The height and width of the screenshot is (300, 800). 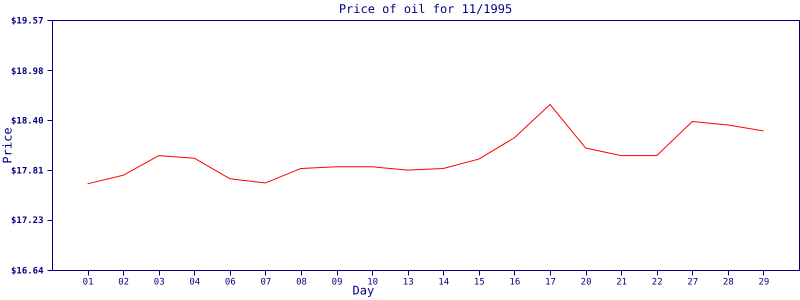 What do you see at coordinates (27, 171) in the screenshot?
I see `y-tick-label: $17.81` at bounding box center [27, 171].